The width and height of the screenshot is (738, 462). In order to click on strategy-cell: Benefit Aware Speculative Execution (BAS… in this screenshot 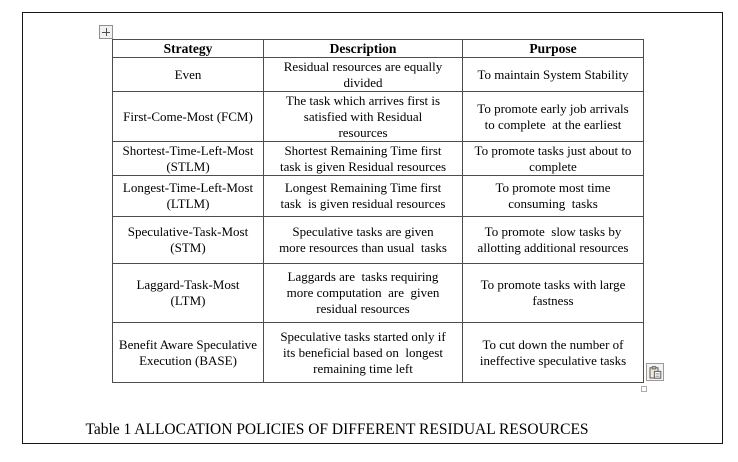, I will do `click(188, 352)`.